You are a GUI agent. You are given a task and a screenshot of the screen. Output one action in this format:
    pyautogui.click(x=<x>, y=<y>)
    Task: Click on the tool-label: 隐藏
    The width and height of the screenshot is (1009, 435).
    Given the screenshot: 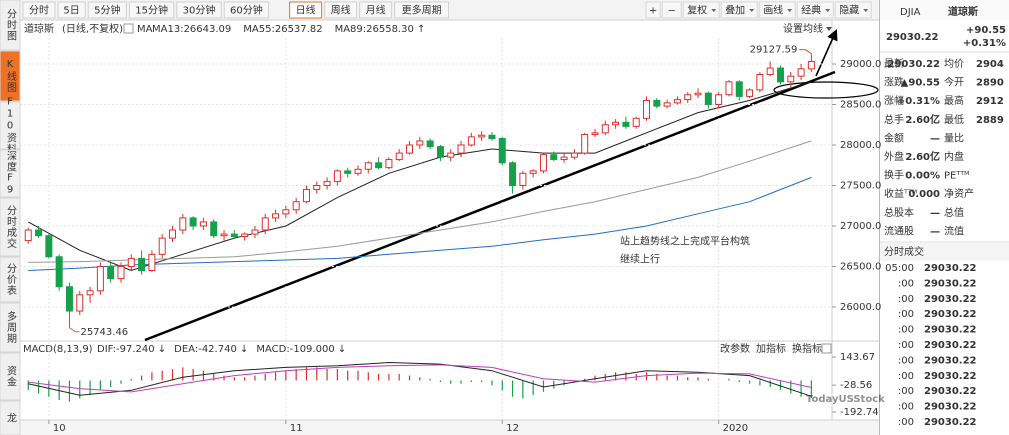 What is the action you would take?
    pyautogui.click(x=849, y=11)
    